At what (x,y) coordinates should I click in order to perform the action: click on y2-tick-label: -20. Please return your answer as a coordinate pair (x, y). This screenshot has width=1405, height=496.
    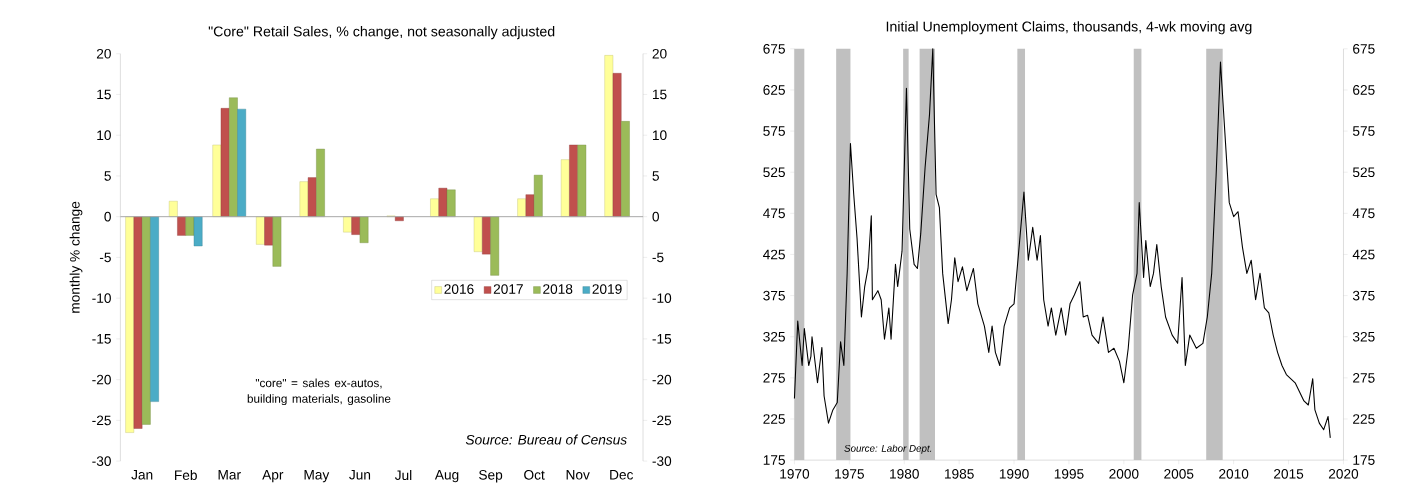
    Looking at the image, I should click on (662, 379).